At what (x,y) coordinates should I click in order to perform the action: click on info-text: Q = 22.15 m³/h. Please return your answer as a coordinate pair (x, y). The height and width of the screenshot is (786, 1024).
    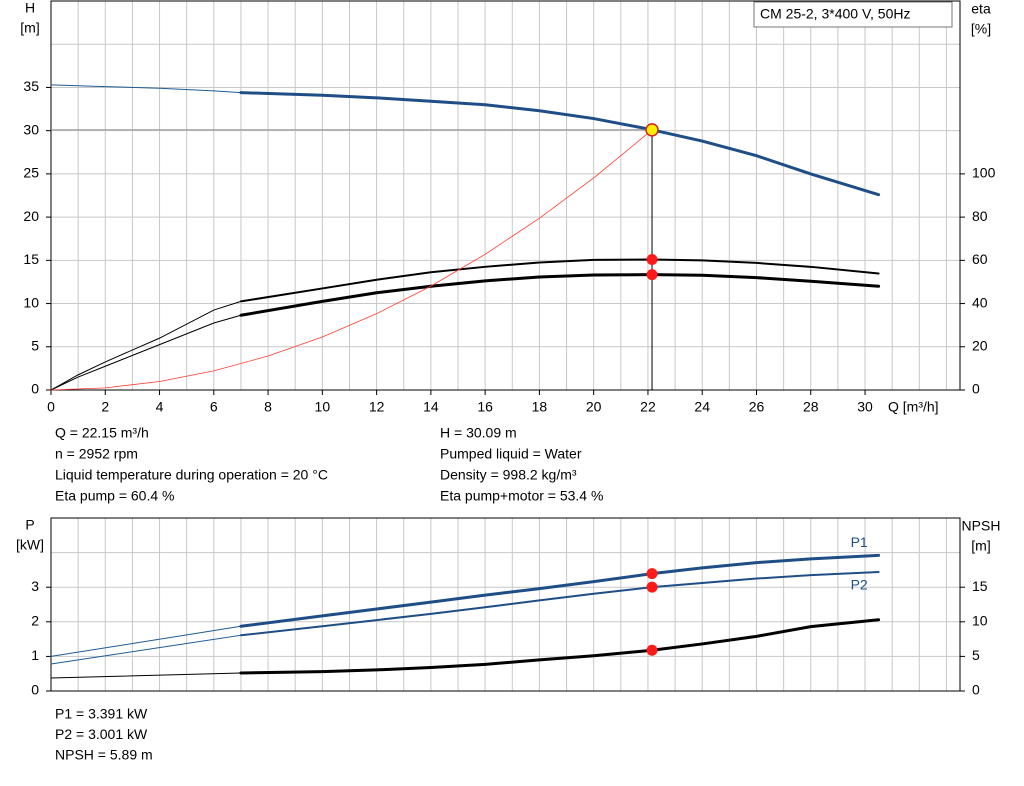
    Looking at the image, I should click on (102, 433).